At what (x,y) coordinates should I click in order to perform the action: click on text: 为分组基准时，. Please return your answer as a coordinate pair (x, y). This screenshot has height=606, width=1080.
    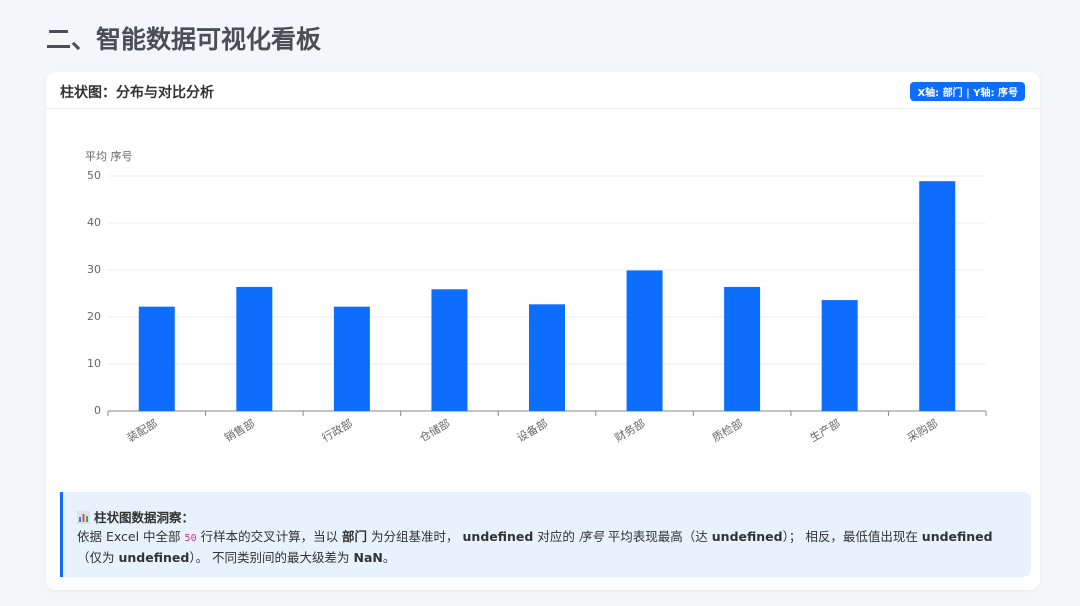
    Looking at the image, I should click on (415, 536).